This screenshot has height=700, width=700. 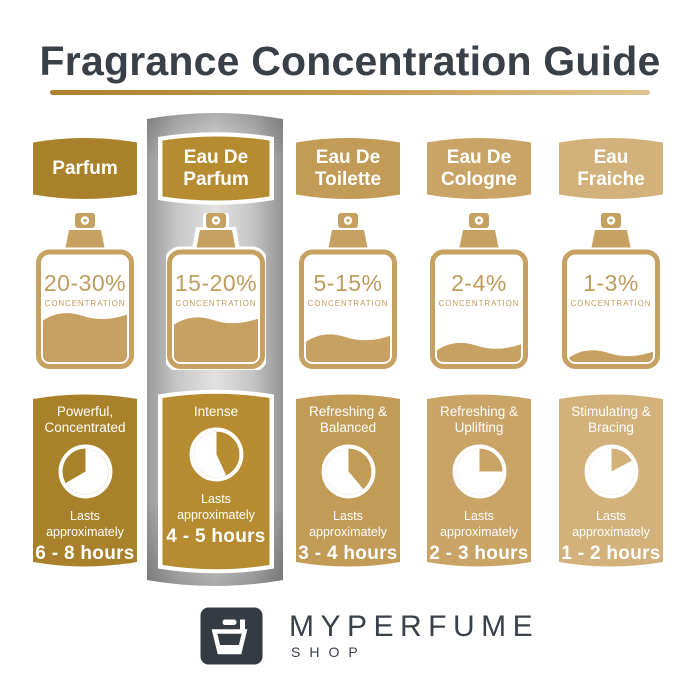 I want to click on category-banner: Eau De Cologne, so click(x=479, y=168).